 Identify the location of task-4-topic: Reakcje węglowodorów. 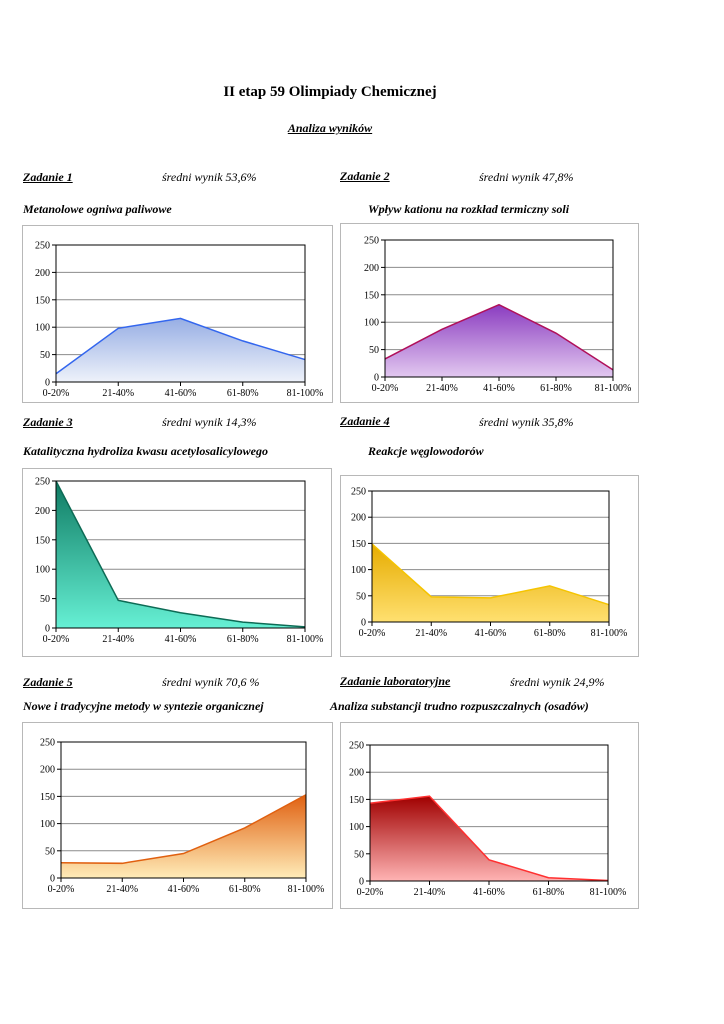
(426, 451).